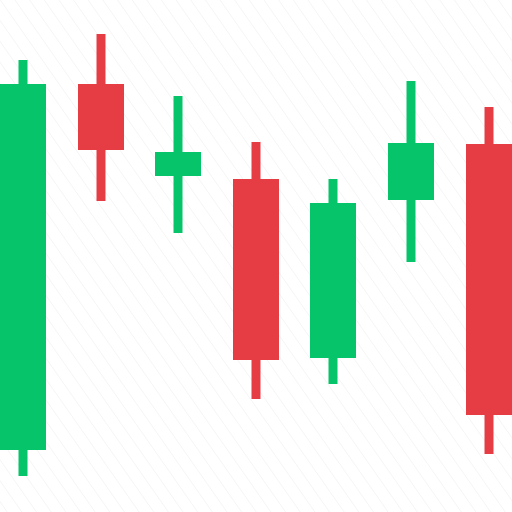  Describe the element at coordinates (178, 164) in the screenshot. I see `candle-3-body` at that location.